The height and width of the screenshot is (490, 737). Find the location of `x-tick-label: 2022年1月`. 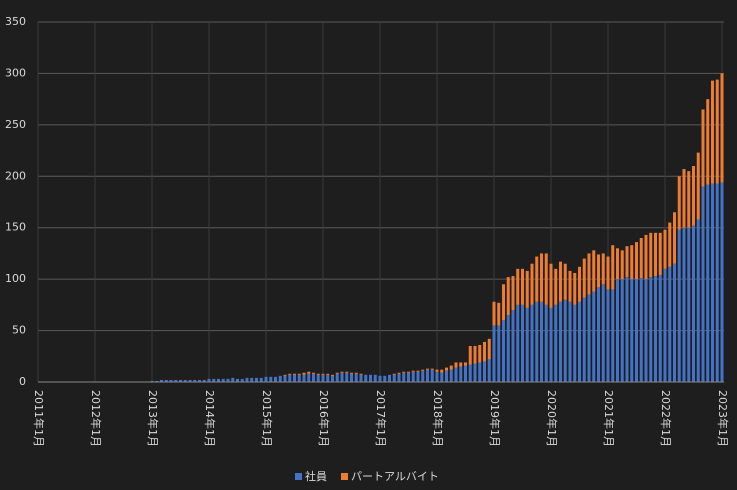

x-tick-label: 2022年1月 is located at coordinates (666, 418).